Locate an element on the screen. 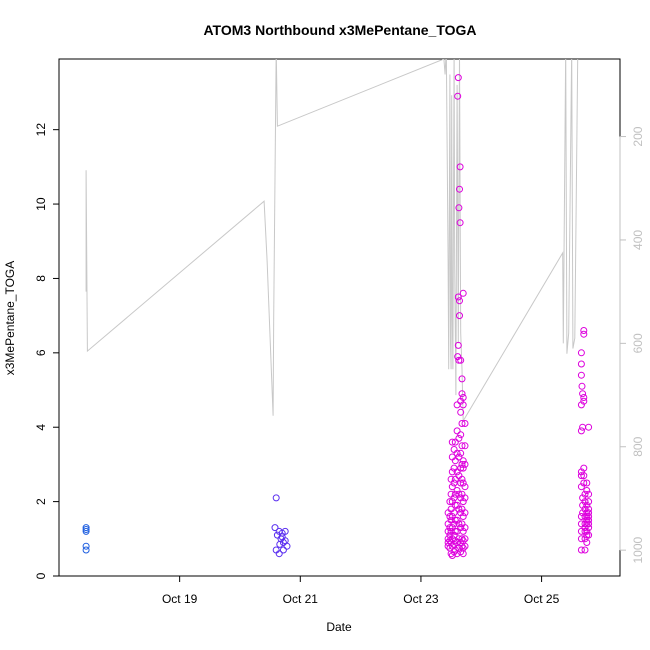  right-axis: 200 400 600 800 1000 is located at coordinates (632, 345).